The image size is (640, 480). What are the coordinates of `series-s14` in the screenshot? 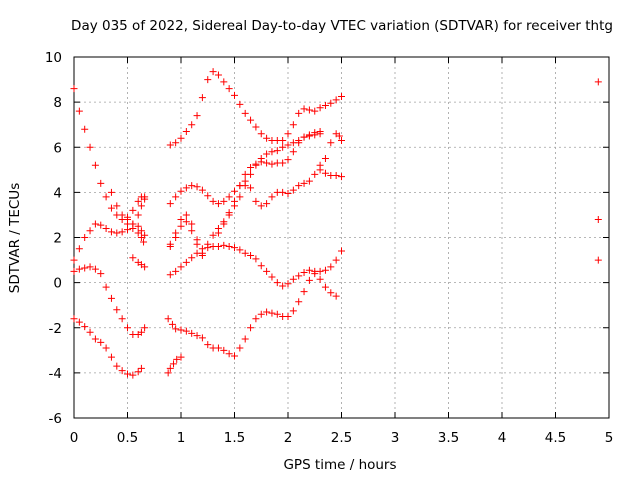 It's located at (269, 183).